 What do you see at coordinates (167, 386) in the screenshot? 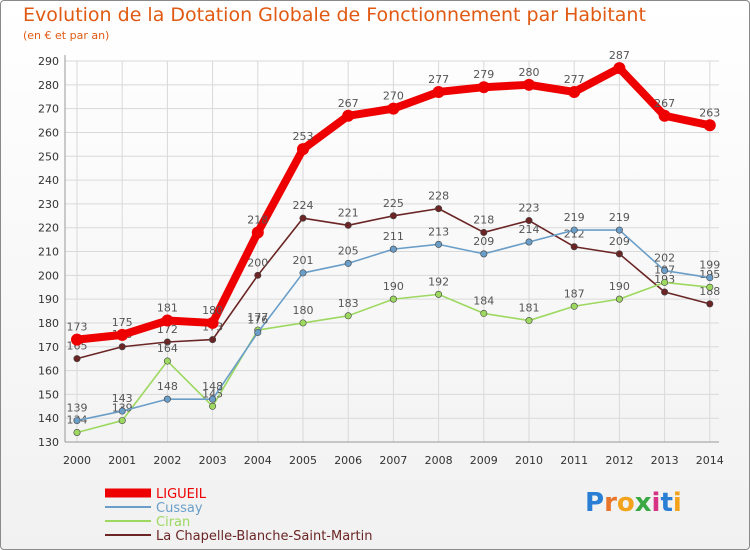
I see `data-label: 148` at bounding box center [167, 386].